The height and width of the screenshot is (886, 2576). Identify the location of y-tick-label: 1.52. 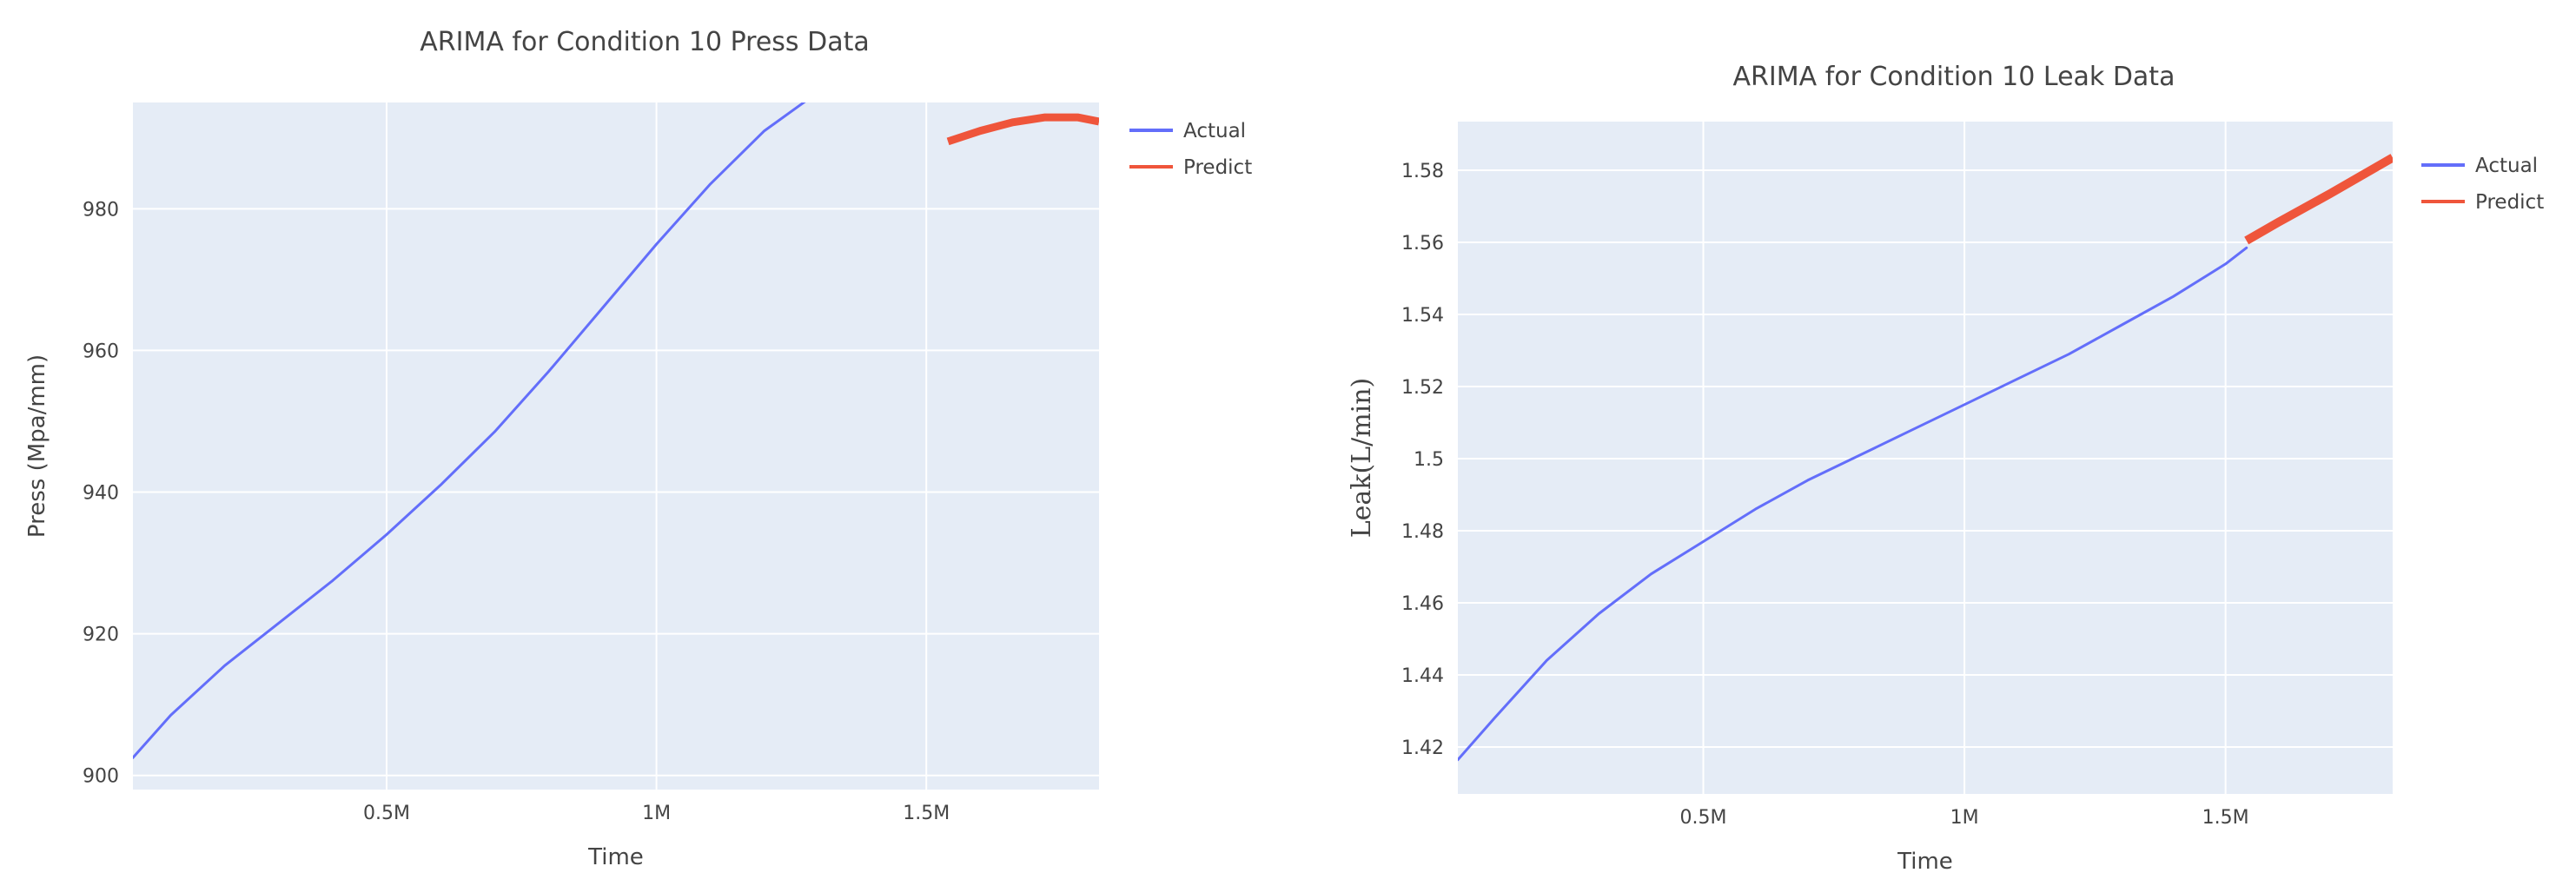
(1422, 388).